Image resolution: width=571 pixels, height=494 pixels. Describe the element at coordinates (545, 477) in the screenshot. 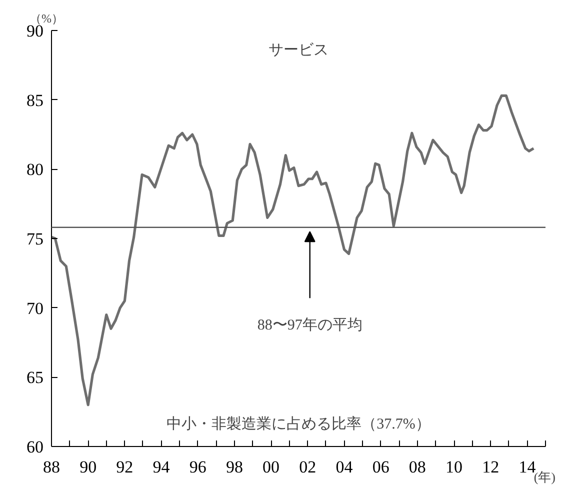

I see `x-axis-title: (年)` at that location.